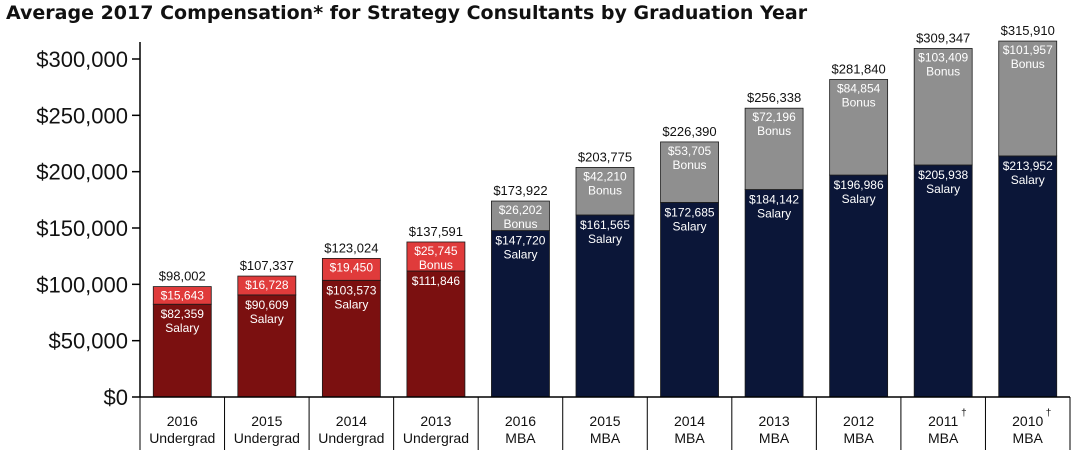  I want to click on bonus-value-label: $19,450, so click(352, 267).